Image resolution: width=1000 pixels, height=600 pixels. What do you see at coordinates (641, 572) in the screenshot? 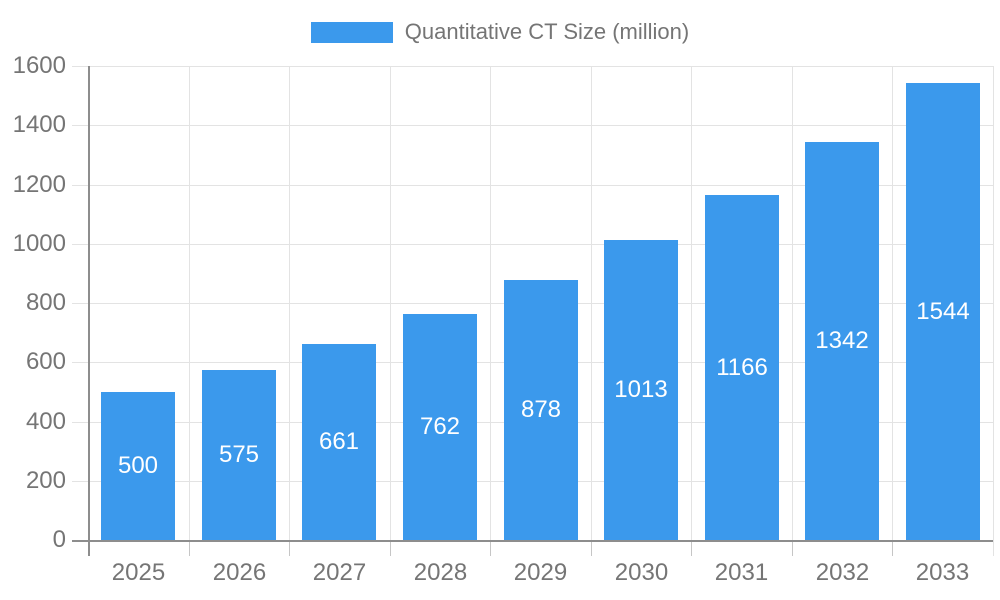
I see `x-axis-label: 2030` at bounding box center [641, 572].